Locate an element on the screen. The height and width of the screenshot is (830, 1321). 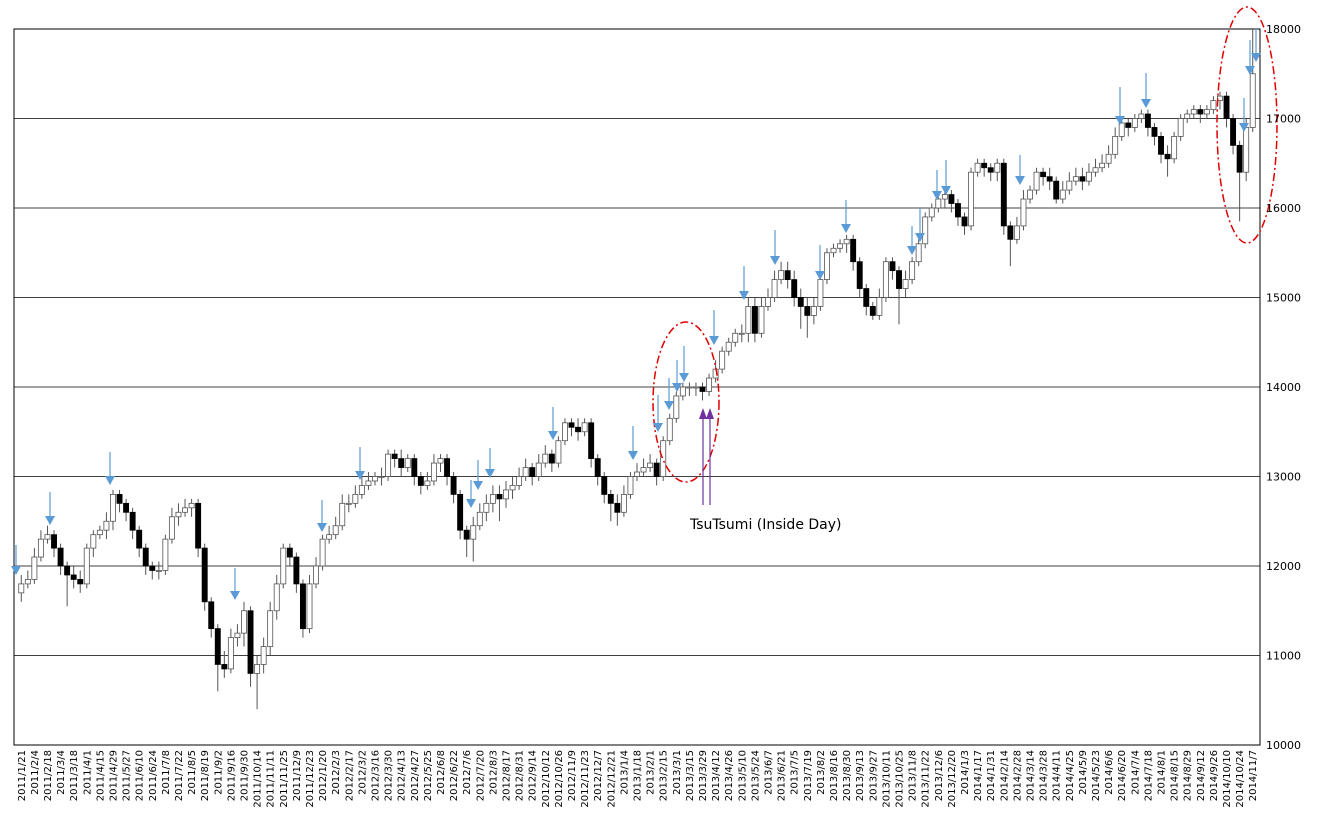
x-tick-label: 2012/11/23 is located at coordinates (585, 779).